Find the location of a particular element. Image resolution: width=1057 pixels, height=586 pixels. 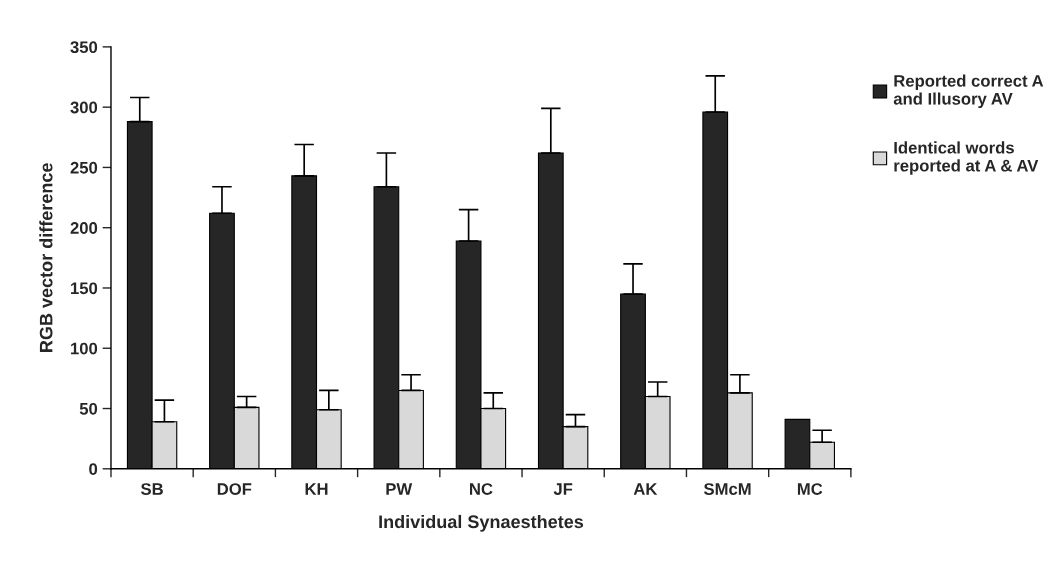

legend-label: Reported correct A and Illusory AV is located at coordinates (968, 91).